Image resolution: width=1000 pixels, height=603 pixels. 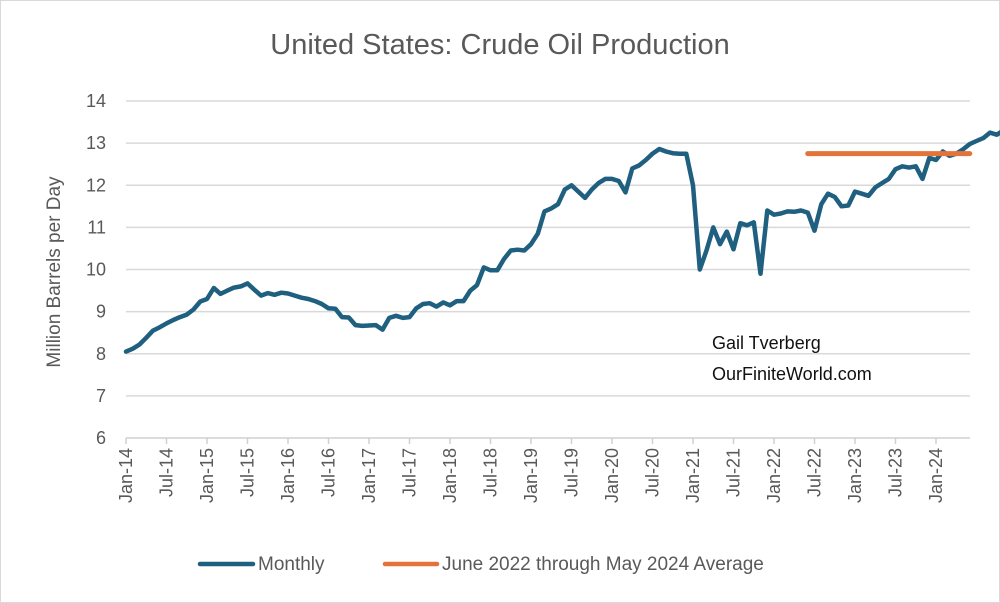 I want to click on x-tick-label: Jul-20, so click(x=653, y=472).